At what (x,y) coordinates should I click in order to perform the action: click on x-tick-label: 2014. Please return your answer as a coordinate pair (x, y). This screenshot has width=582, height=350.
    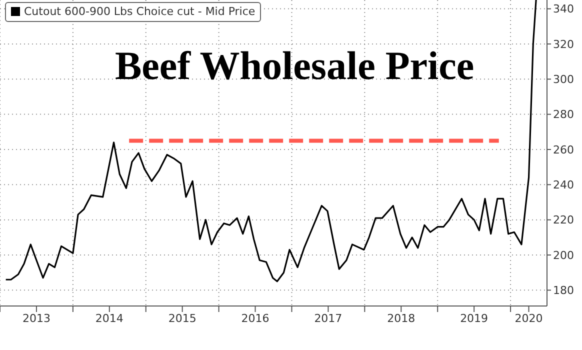
    Looking at the image, I should click on (109, 318).